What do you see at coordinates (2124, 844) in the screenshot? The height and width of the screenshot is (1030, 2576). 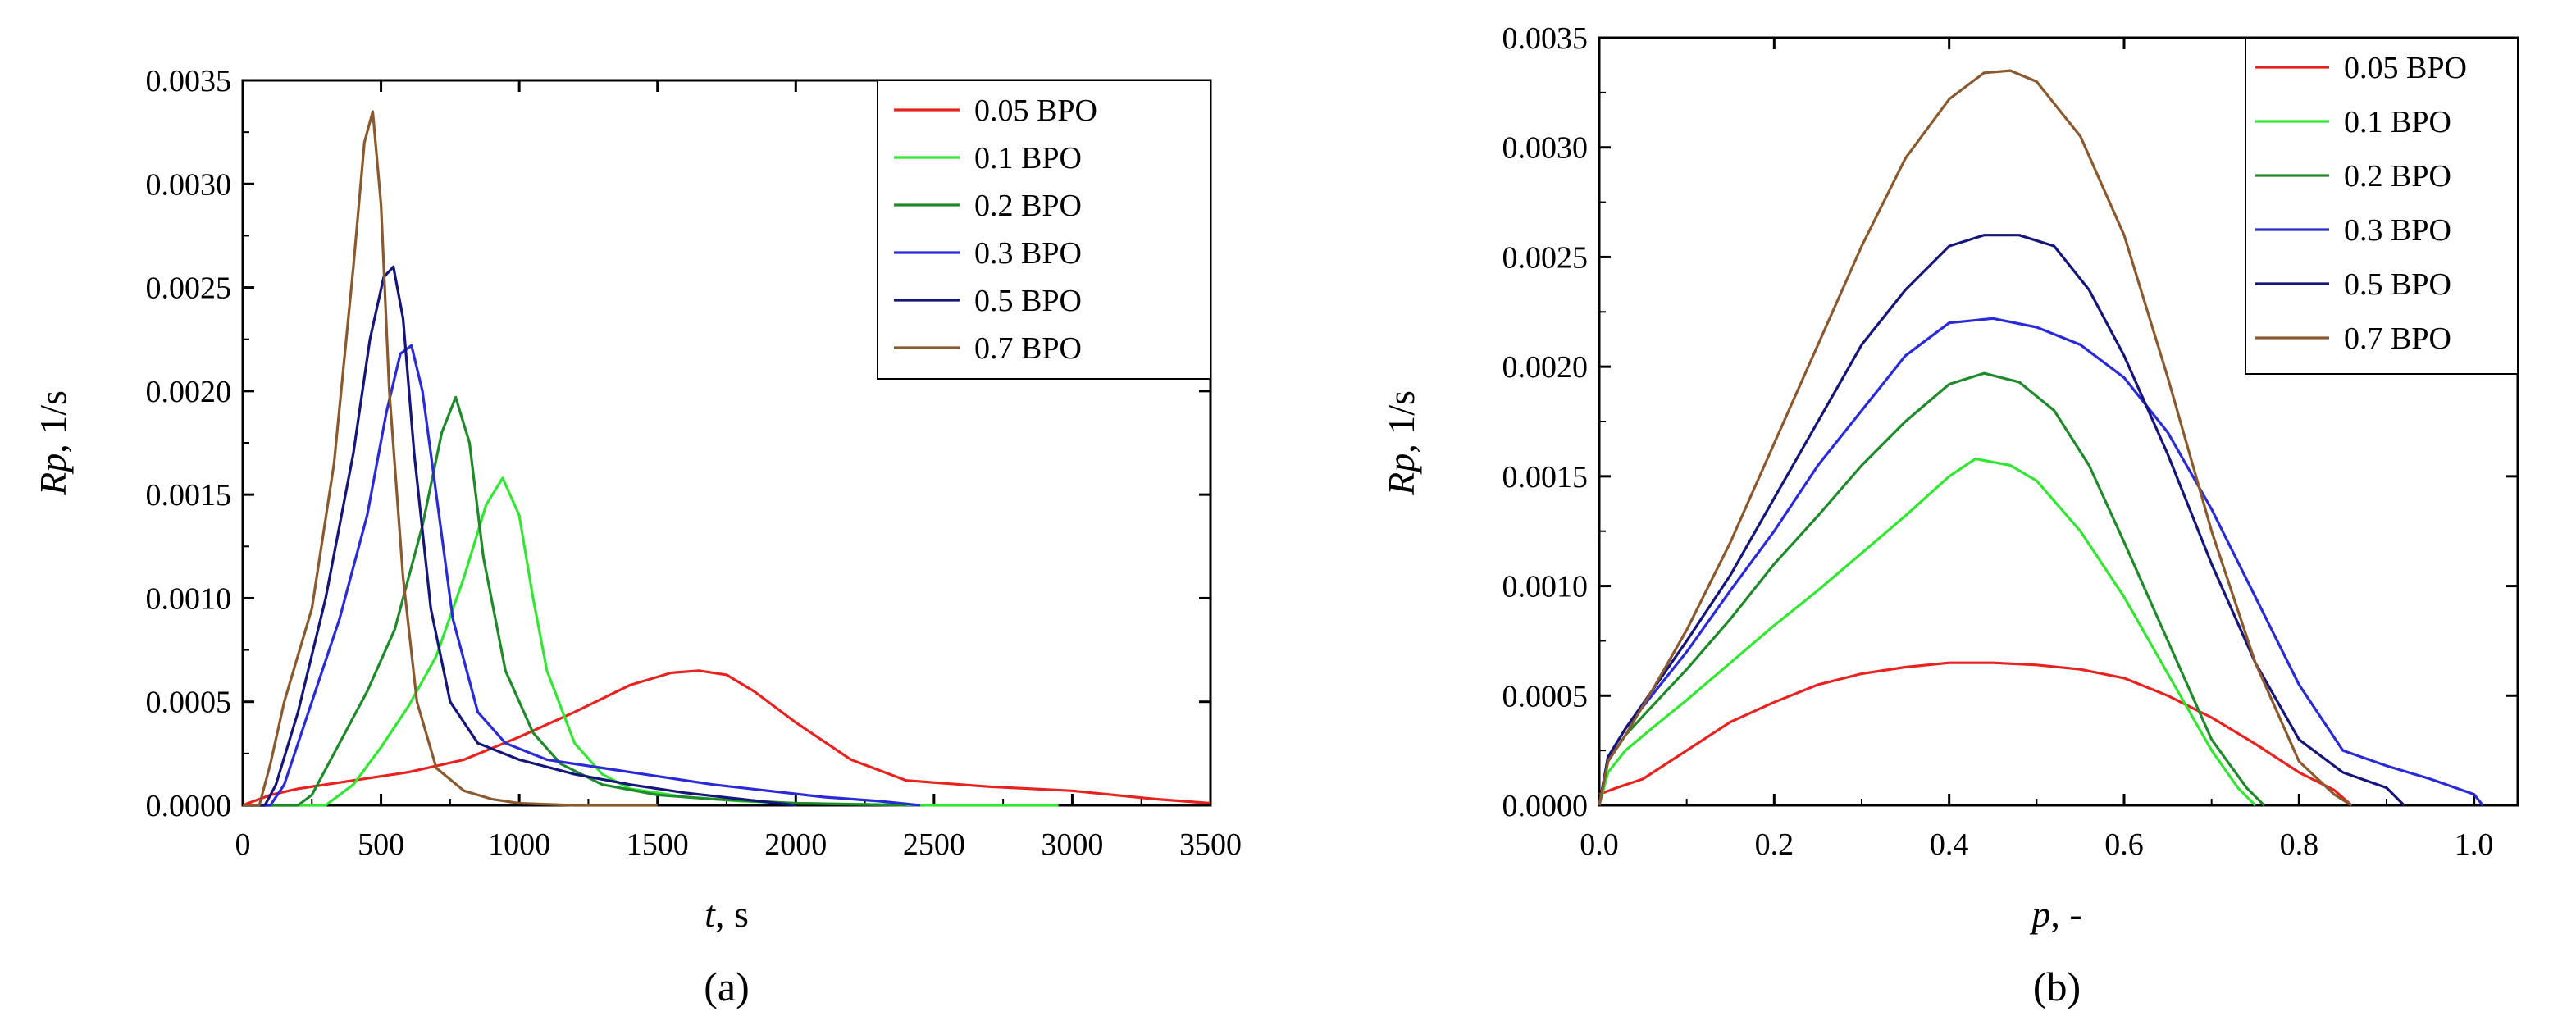 I see `x-tick-label: 0.6` at bounding box center [2124, 844].